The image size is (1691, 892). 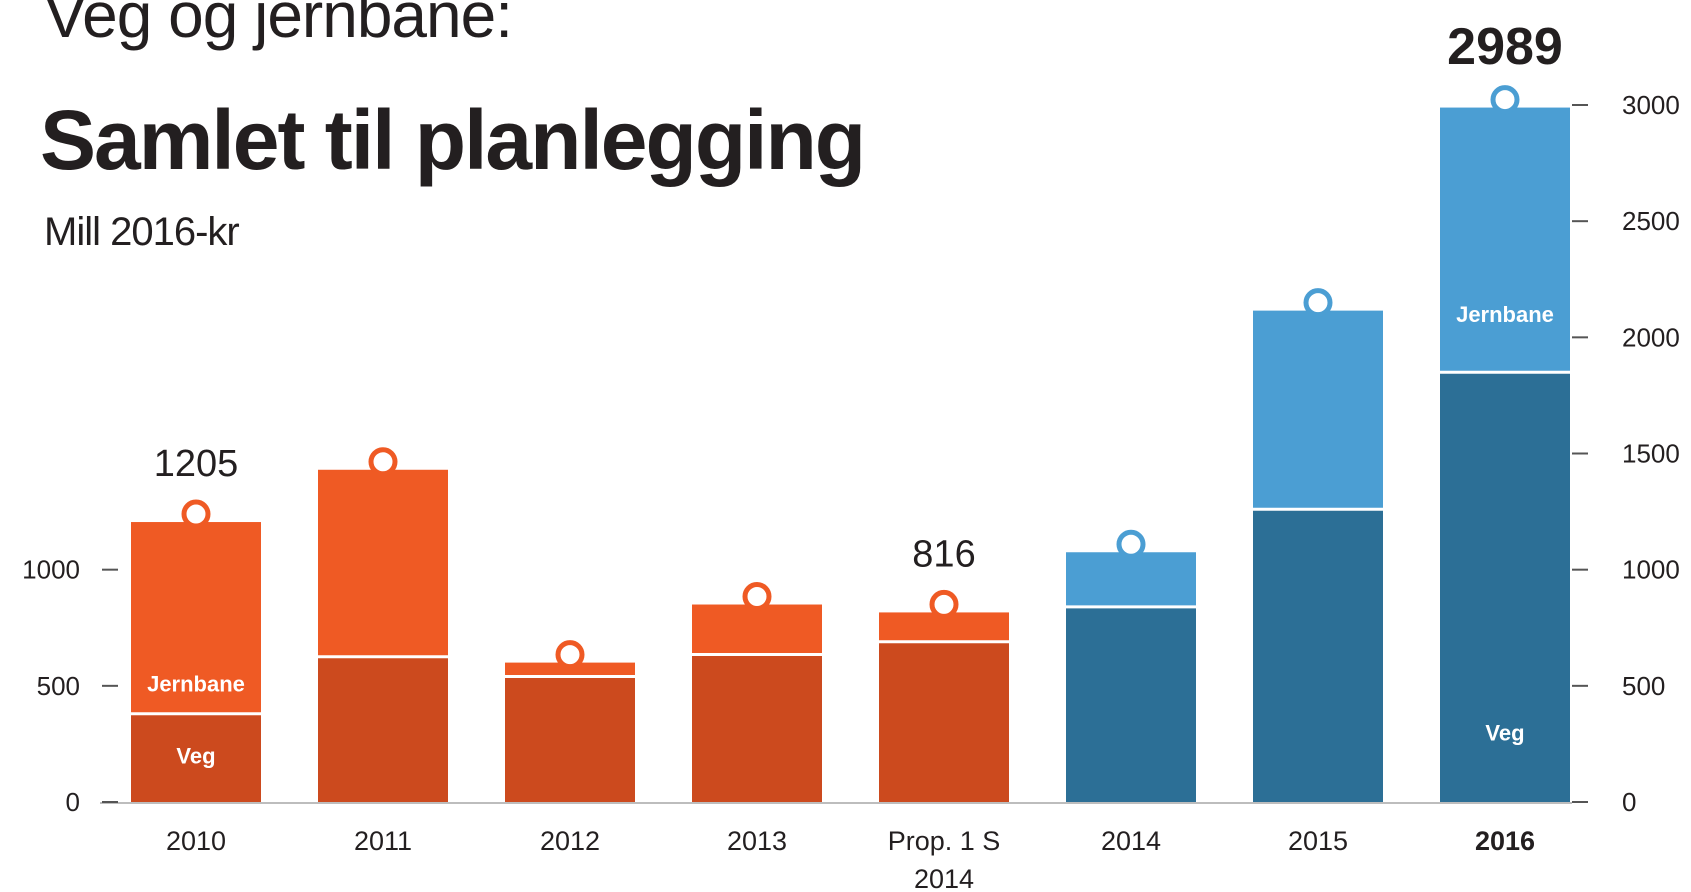 What do you see at coordinates (1651, 454) in the screenshot?
I see `y-tick-label-right-1500: 1500` at bounding box center [1651, 454].